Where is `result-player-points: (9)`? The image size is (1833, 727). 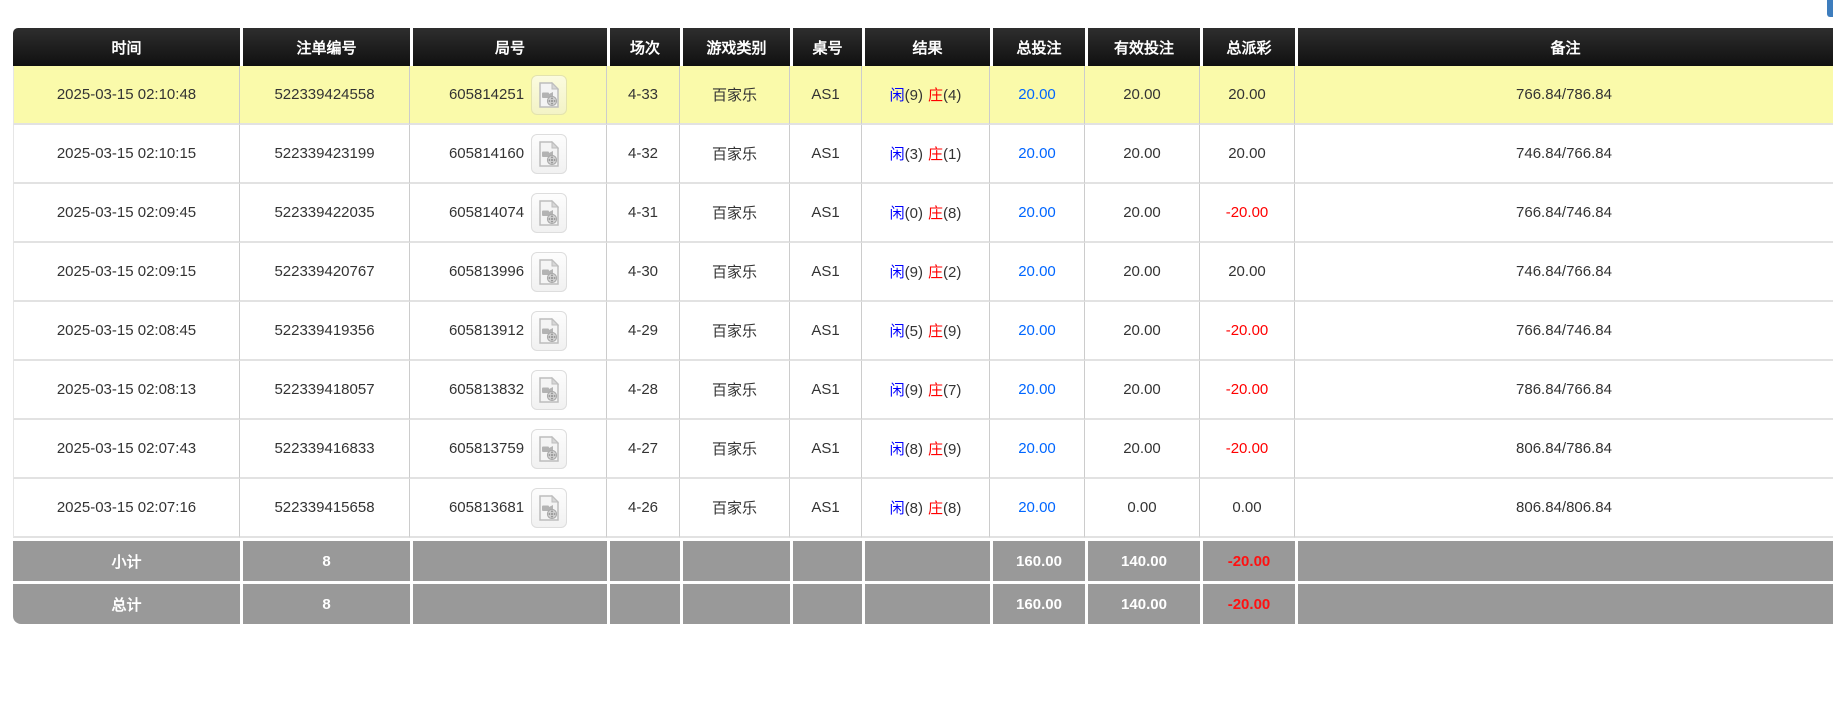 result-player-points: (9) is located at coordinates (913, 95).